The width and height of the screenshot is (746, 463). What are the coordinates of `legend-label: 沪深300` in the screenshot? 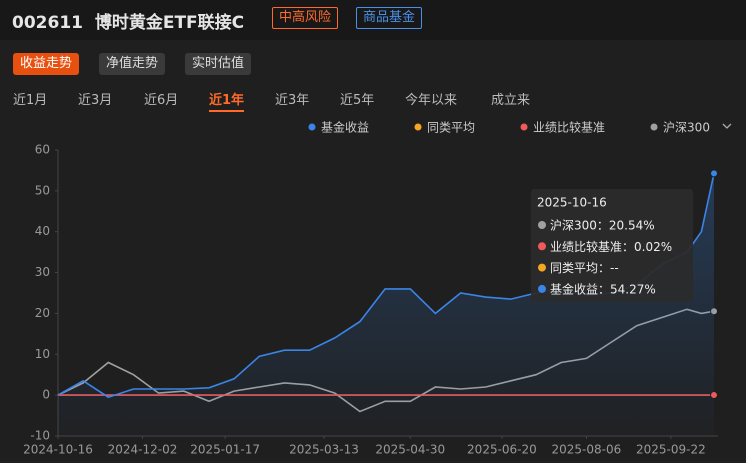 It's located at (686, 128).